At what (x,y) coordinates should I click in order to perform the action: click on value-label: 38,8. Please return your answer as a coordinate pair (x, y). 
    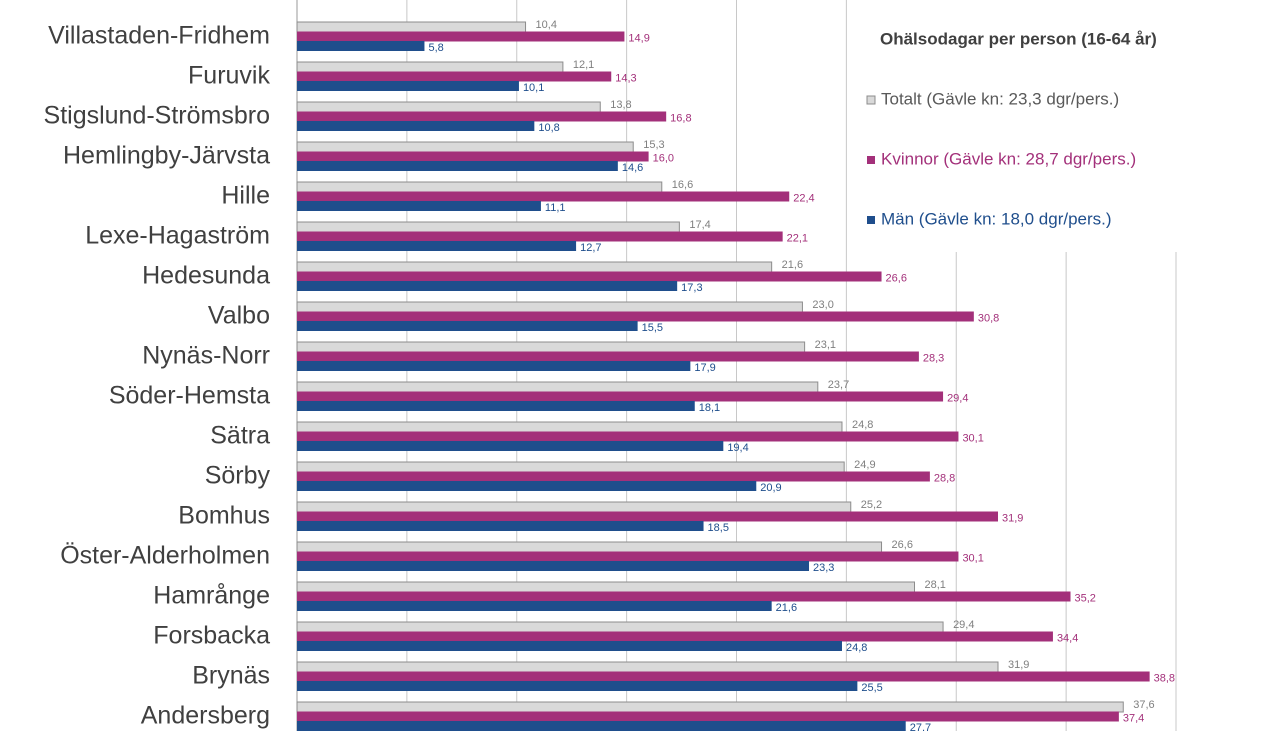
    Looking at the image, I should click on (1164, 678).